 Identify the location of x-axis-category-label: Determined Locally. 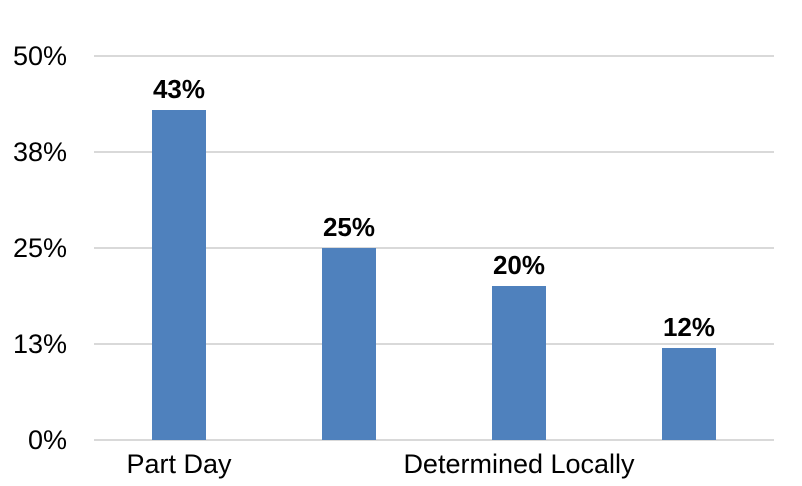
(519, 464).